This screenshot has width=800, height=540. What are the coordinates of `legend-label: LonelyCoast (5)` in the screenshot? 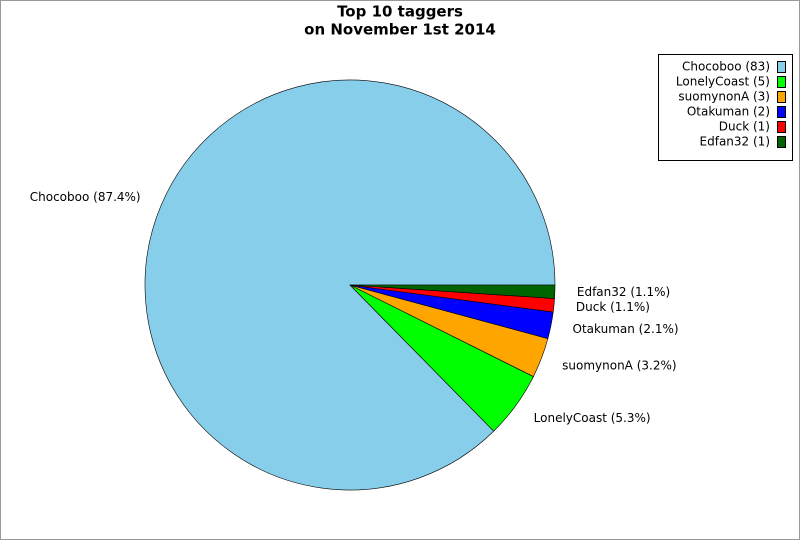 It's located at (723, 82).